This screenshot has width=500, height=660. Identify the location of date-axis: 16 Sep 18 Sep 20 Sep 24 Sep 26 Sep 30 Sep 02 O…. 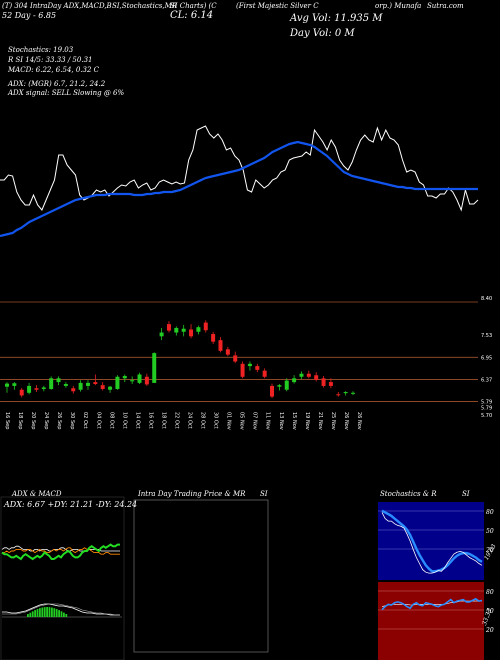
(183, 421).